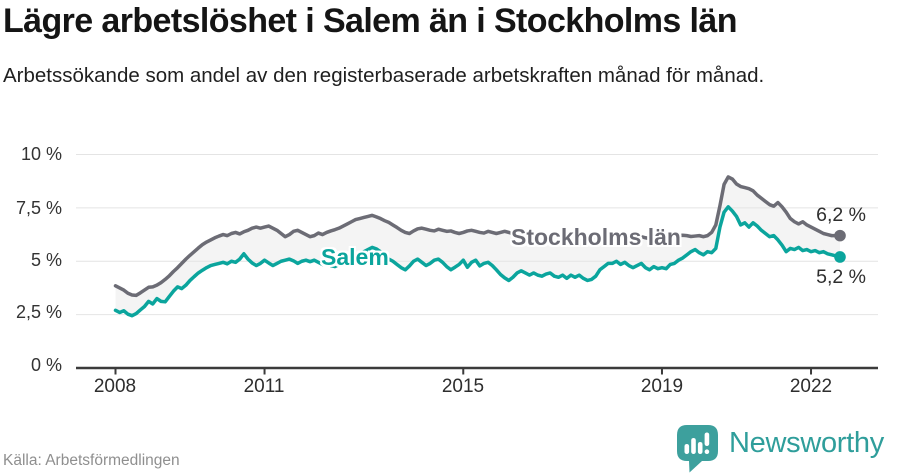 The width and height of the screenshot is (900, 474). I want to click on source-note: Källa: Arbetsförmedlingen, so click(91, 460).